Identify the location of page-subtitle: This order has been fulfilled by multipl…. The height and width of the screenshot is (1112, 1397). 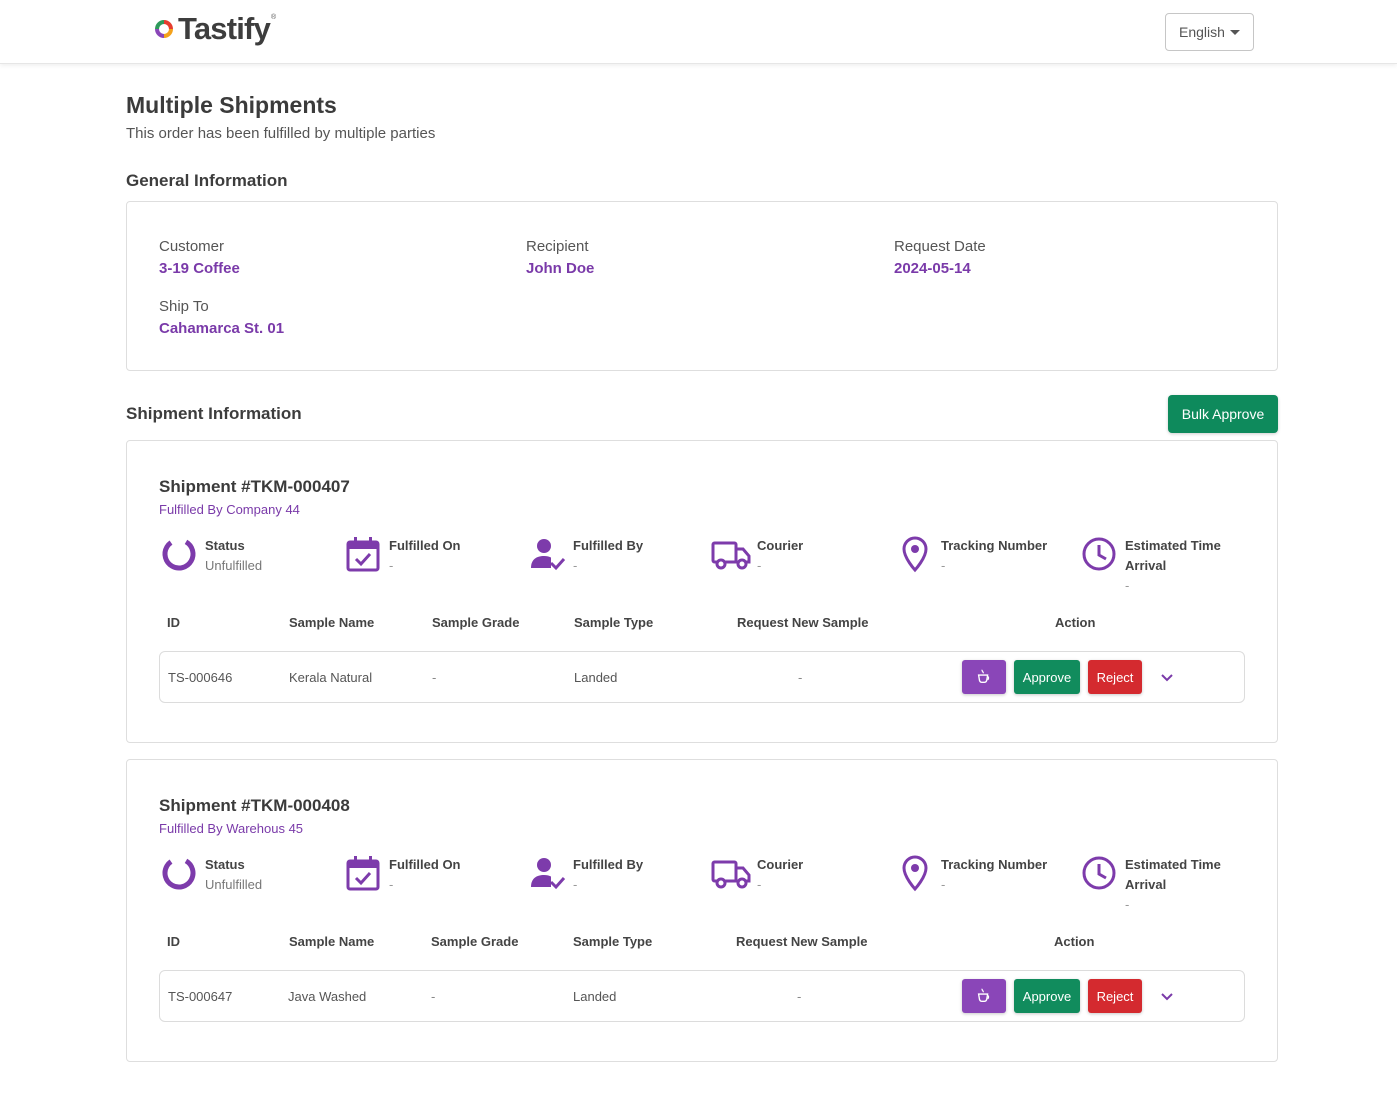
(281, 133).